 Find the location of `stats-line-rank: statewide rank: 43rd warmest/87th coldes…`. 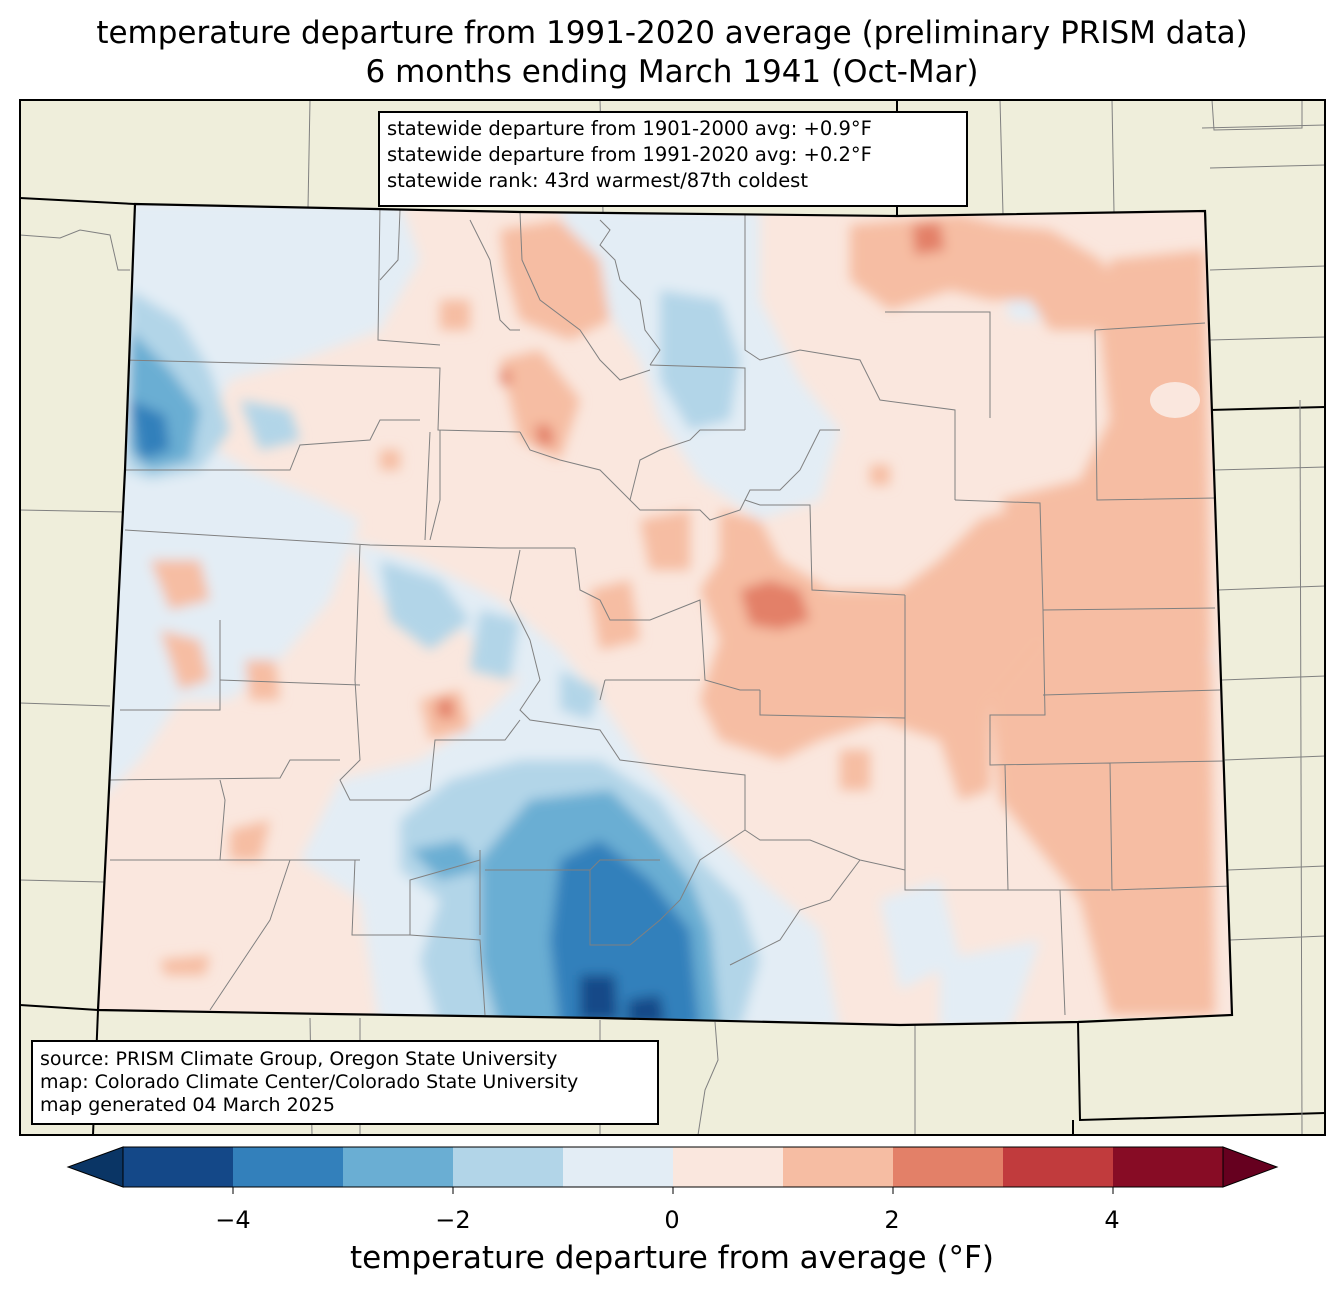

stats-line-rank: statewide rank: 43rd warmest/87th coldes… is located at coordinates (597, 180).